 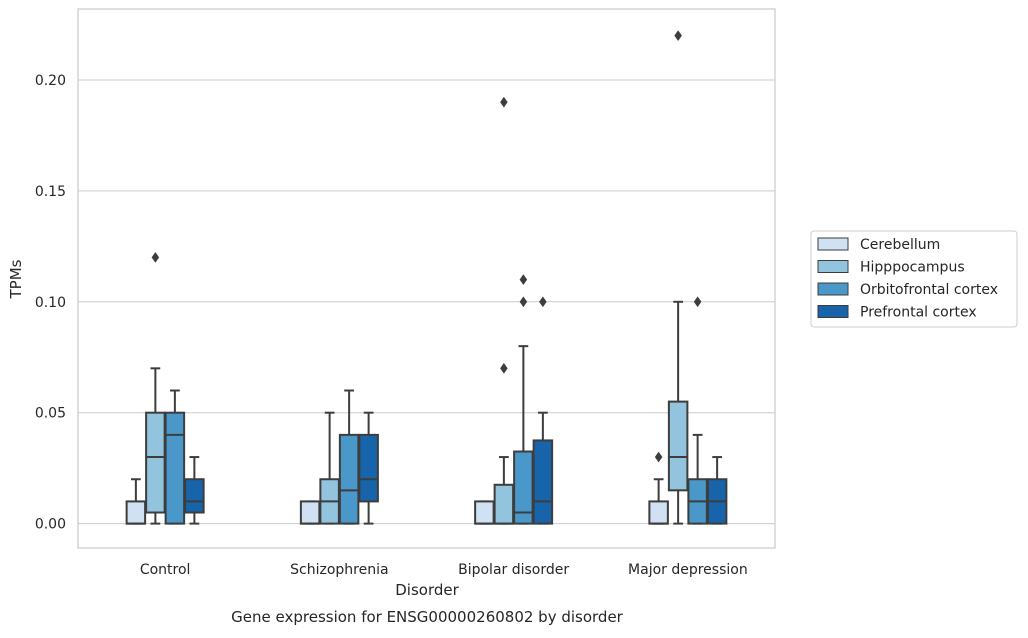 What do you see at coordinates (50, 81) in the screenshot?
I see `y-tick-label: 0.20` at bounding box center [50, 81].